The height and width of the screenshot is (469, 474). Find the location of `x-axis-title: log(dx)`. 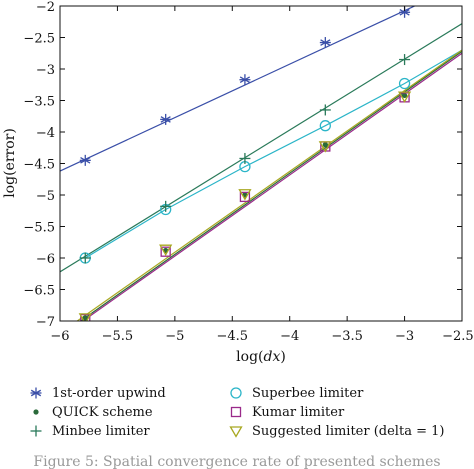

x-axis-title: log(dx) is located at coordinates (261, 357).